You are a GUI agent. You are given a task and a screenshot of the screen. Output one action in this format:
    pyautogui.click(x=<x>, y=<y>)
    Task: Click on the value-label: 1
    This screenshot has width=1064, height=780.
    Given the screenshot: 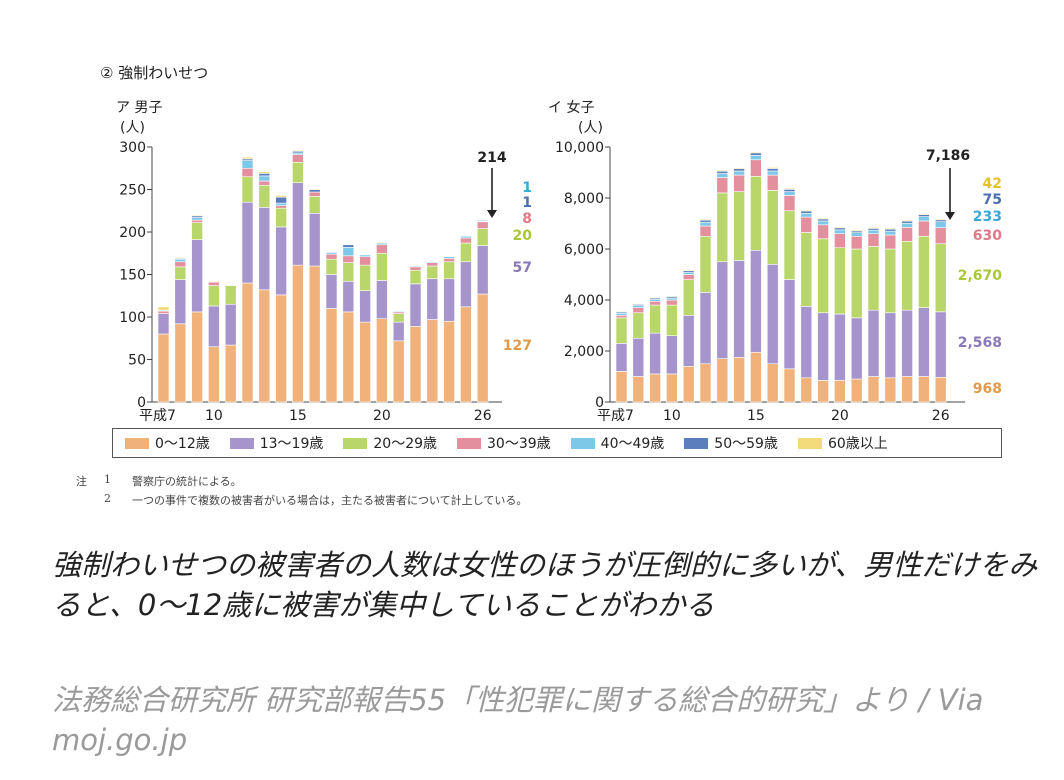 What is the action you would take?
    pyautogui.click(x=527, y=188)
    